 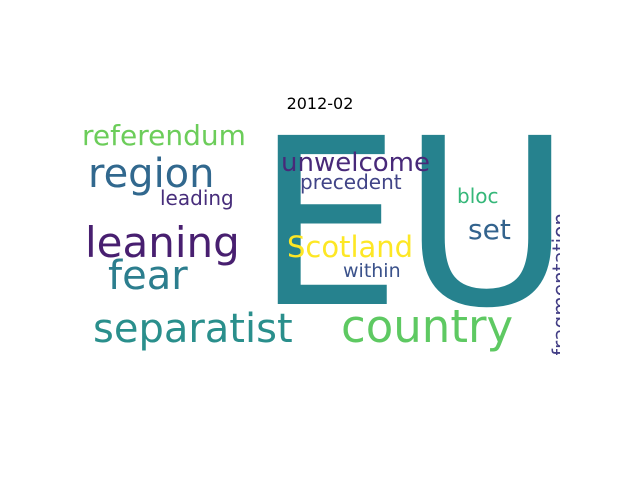 I want to click on word-scotland: Scotland, so click(x=350, y=247).